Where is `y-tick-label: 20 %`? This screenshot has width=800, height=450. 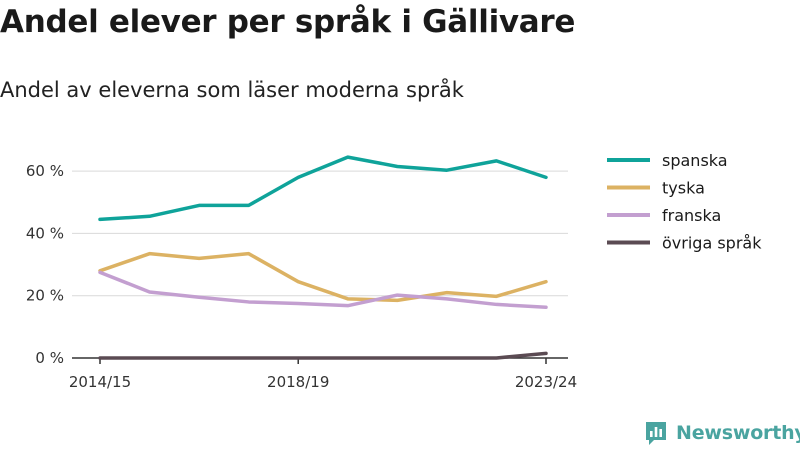 y-tick-label: 20 % is located at coordinates (45, 296).